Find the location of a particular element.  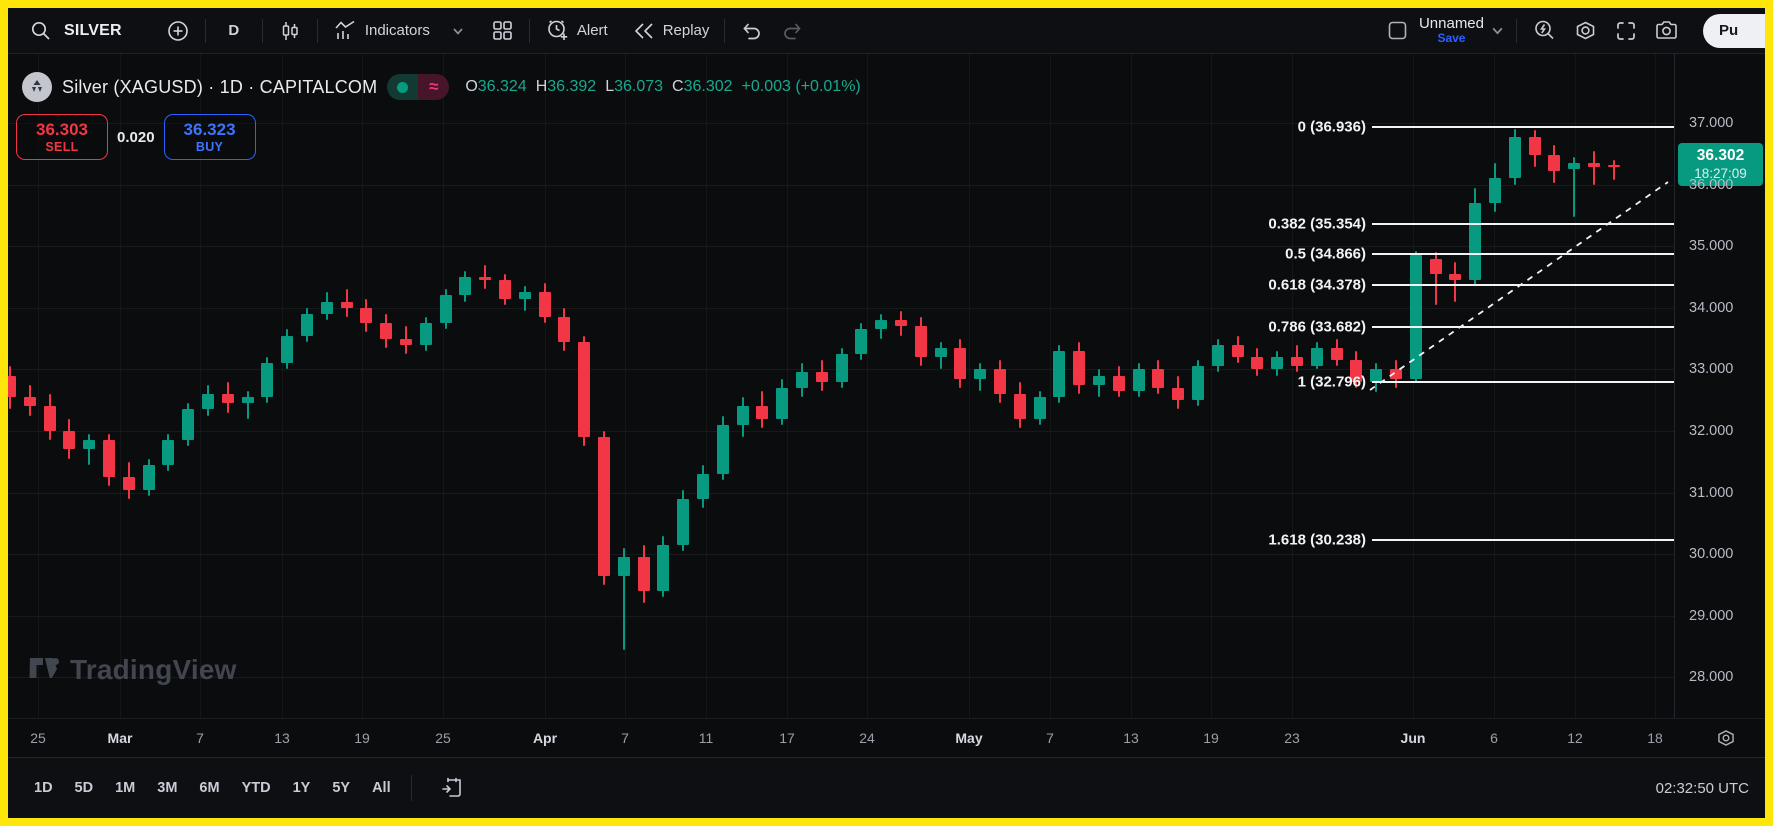

range-button-6m: 6M is located at coordinates (209, 788).